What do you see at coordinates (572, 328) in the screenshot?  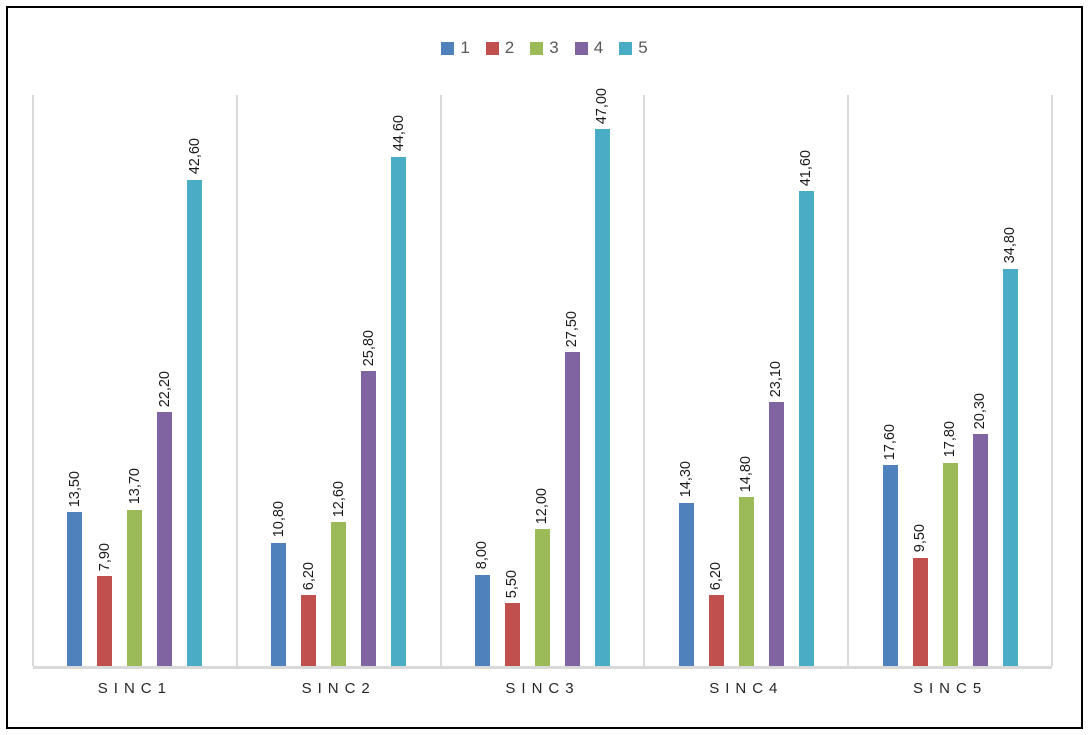 I see `bar-value-text: 27,50` at bounding box center [572, 328].